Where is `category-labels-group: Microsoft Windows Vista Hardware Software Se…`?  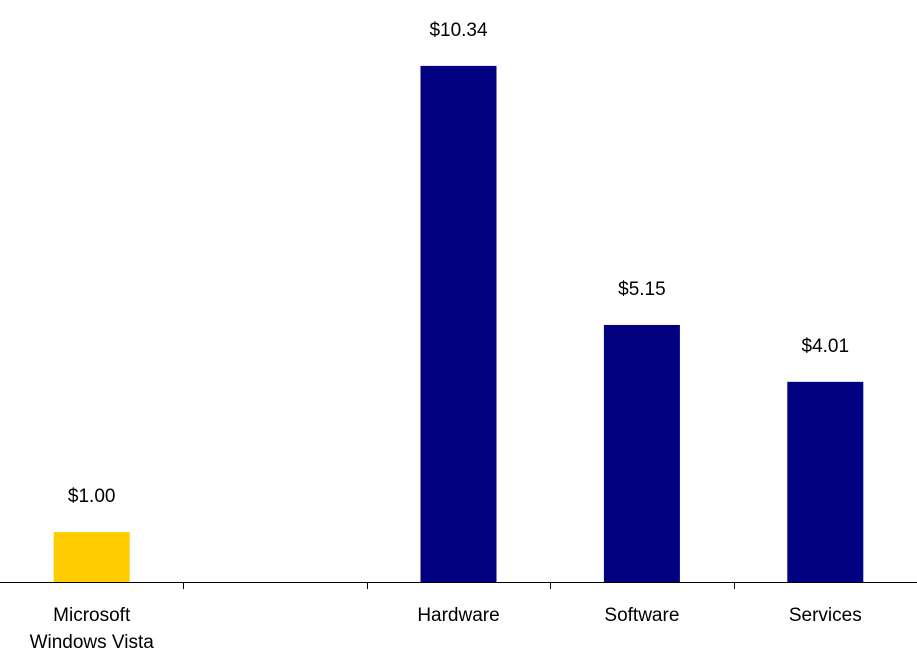
category-labels-group: Microsoft Windows Vista Hardware Software Se… is located at coordinates (446, 629).